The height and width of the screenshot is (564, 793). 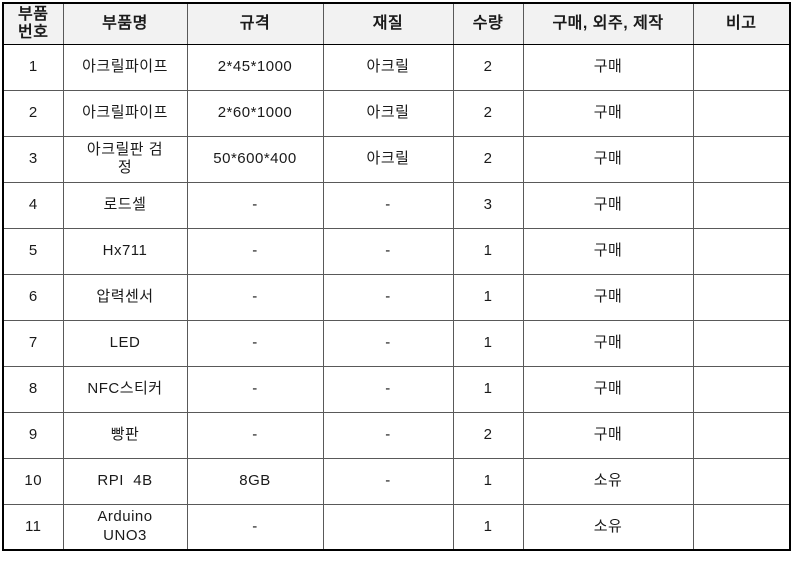 What do you see at coordinates (33, 205) in the screenshot?
I see `cell-no: 4` at bounding box center [33, 205].